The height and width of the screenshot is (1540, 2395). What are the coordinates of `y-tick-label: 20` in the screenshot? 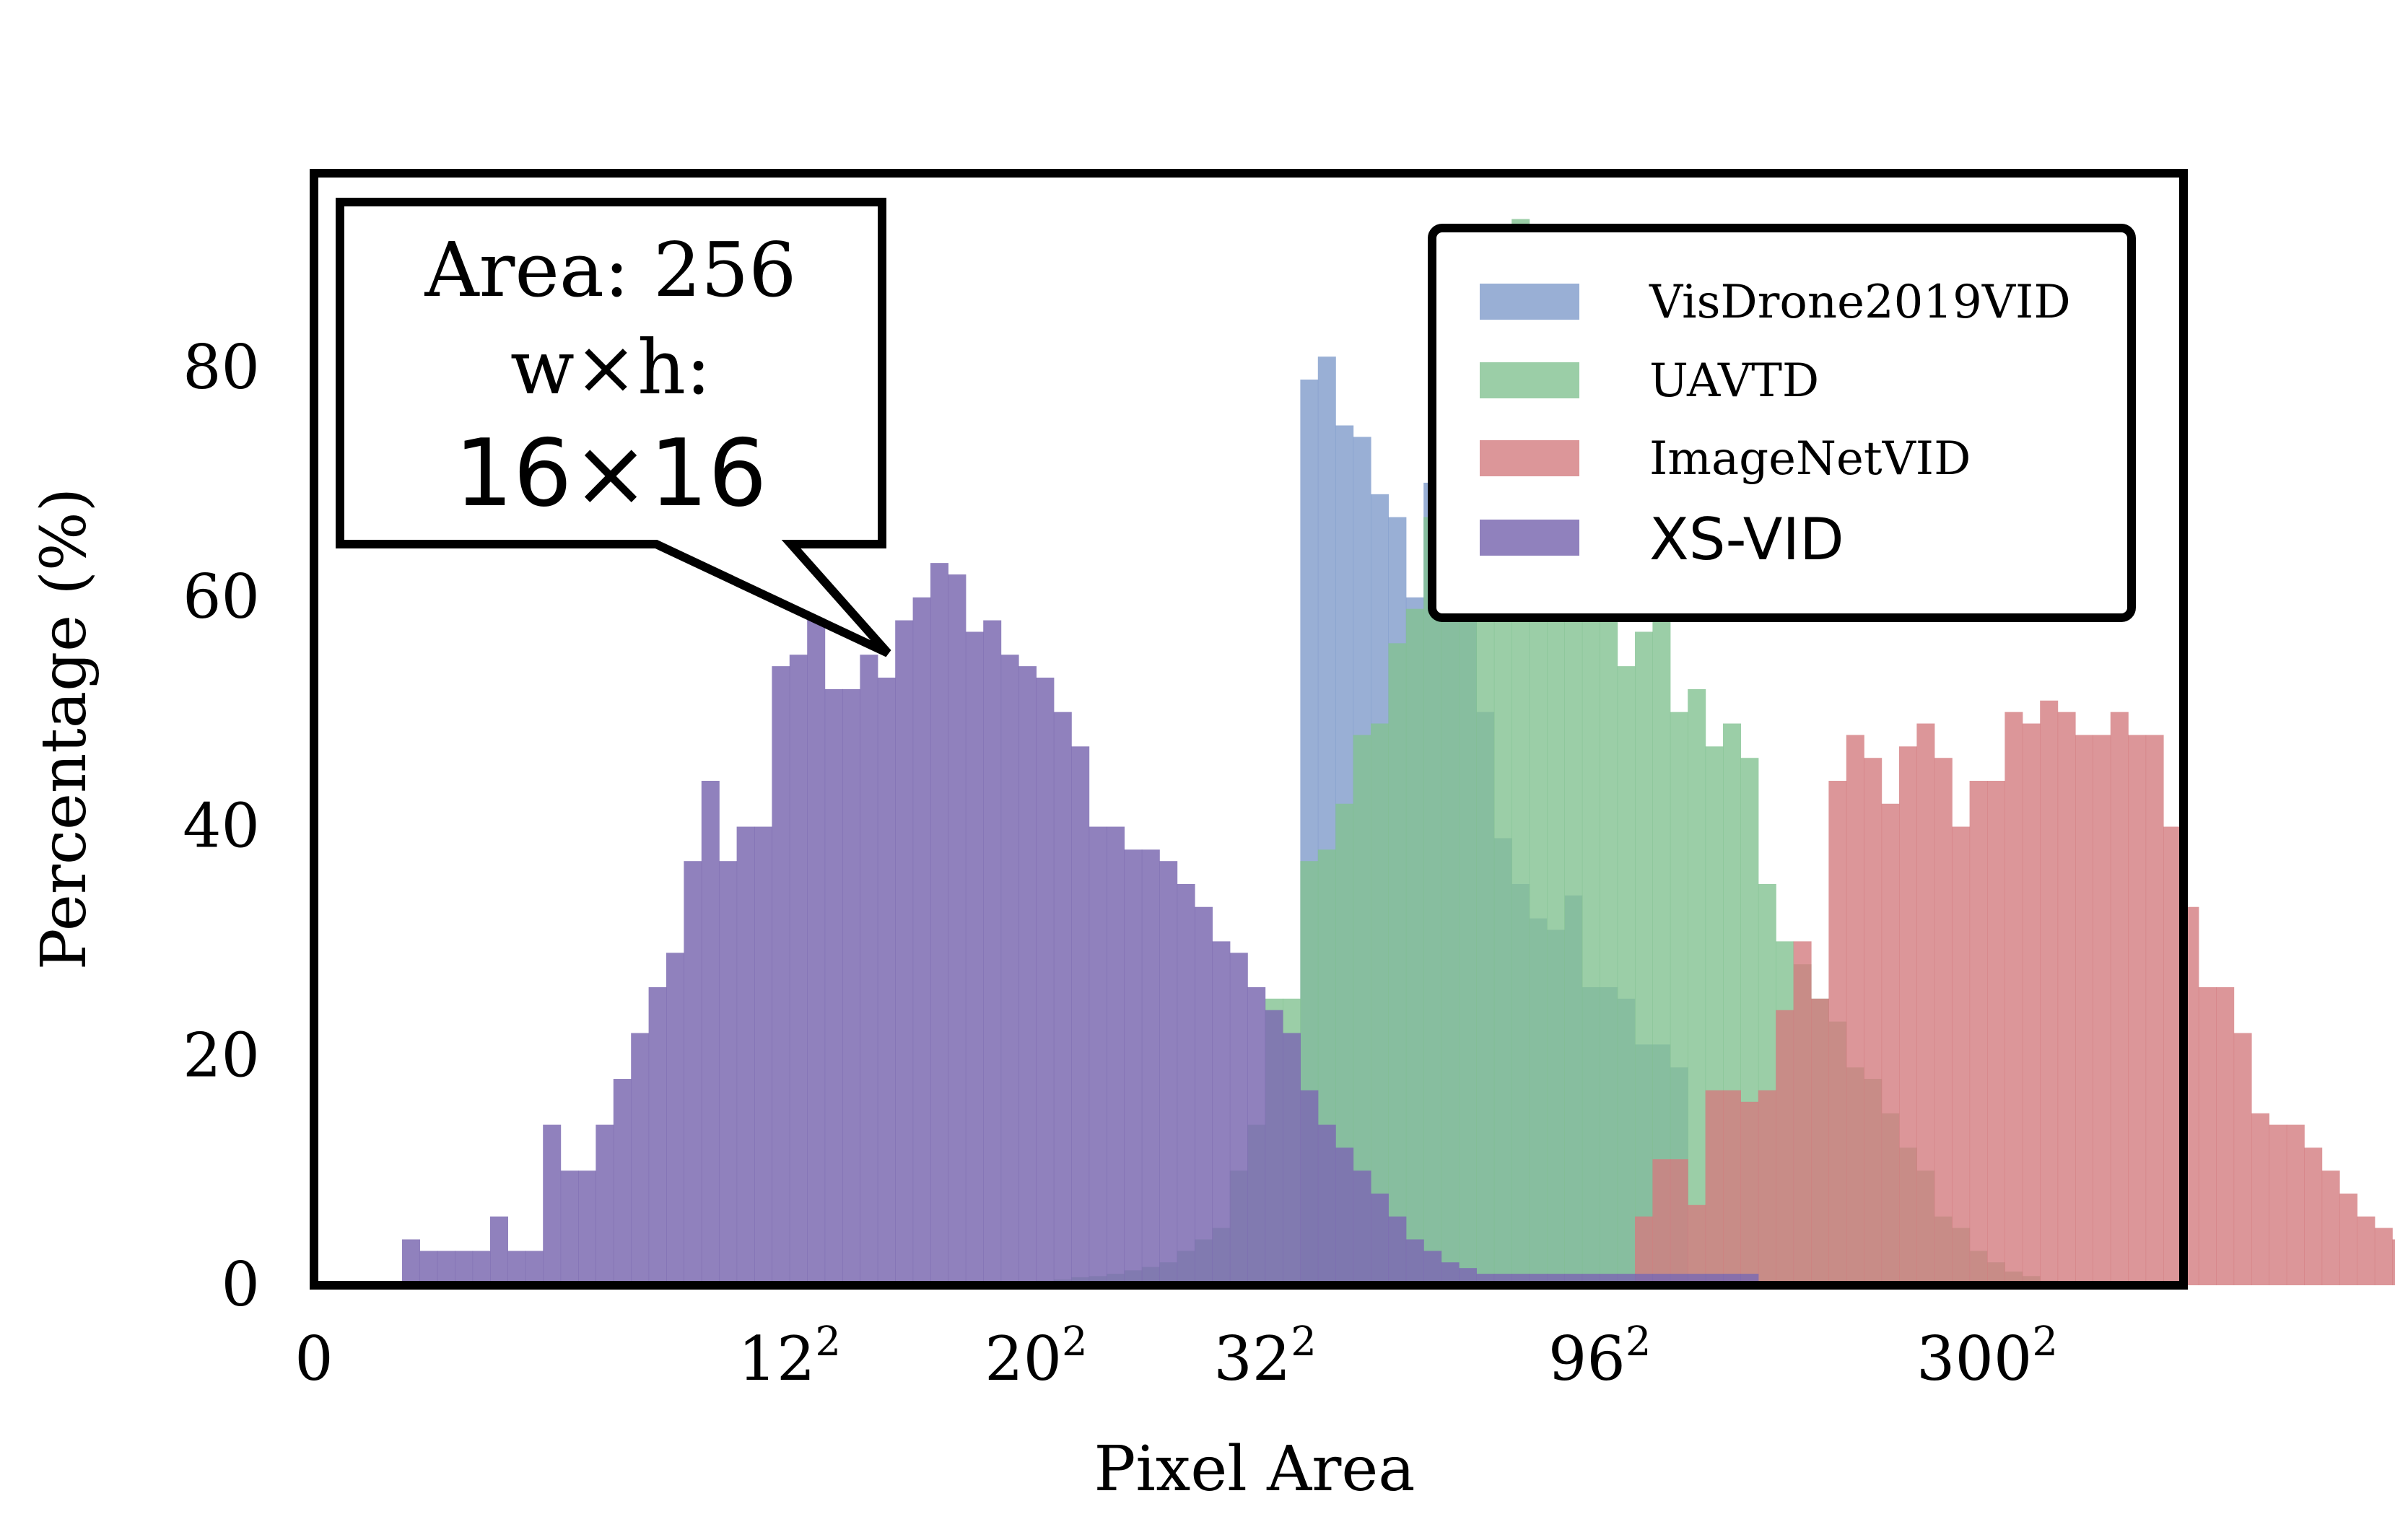 It's located at (221, 1055).